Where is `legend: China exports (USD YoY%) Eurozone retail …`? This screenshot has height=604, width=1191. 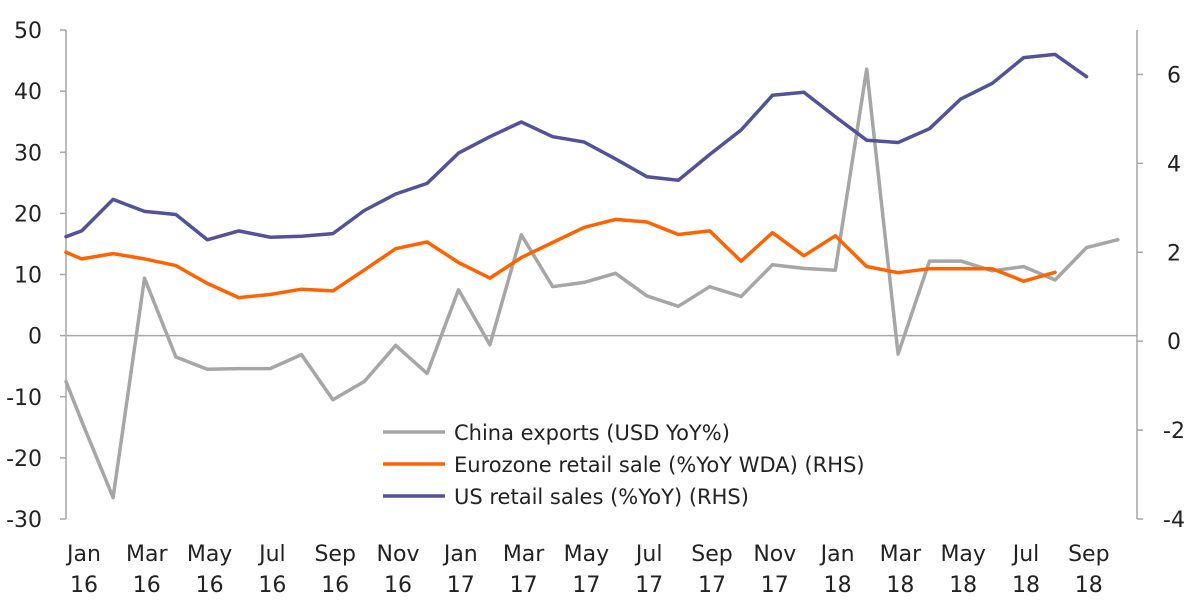
legend: China exports (USD YoY%) Eurozone retail … is located at coordinates (624, 465).